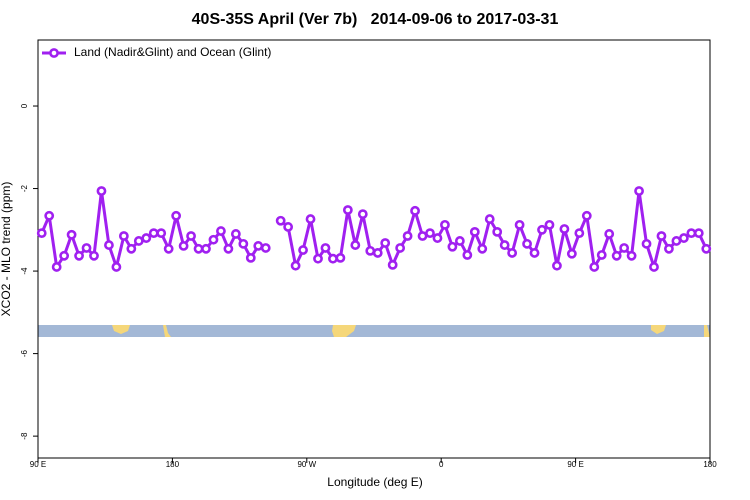 The height and width of the screenshot is (500, 750). Describe the element at coordinates (24, 436) in the screenshot. I see `y-tick-label: -8` at that location.